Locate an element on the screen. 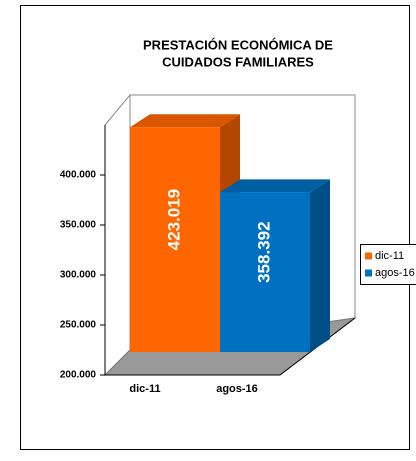  y-tick-label: 200.000 is located at coordinates (78, 375).